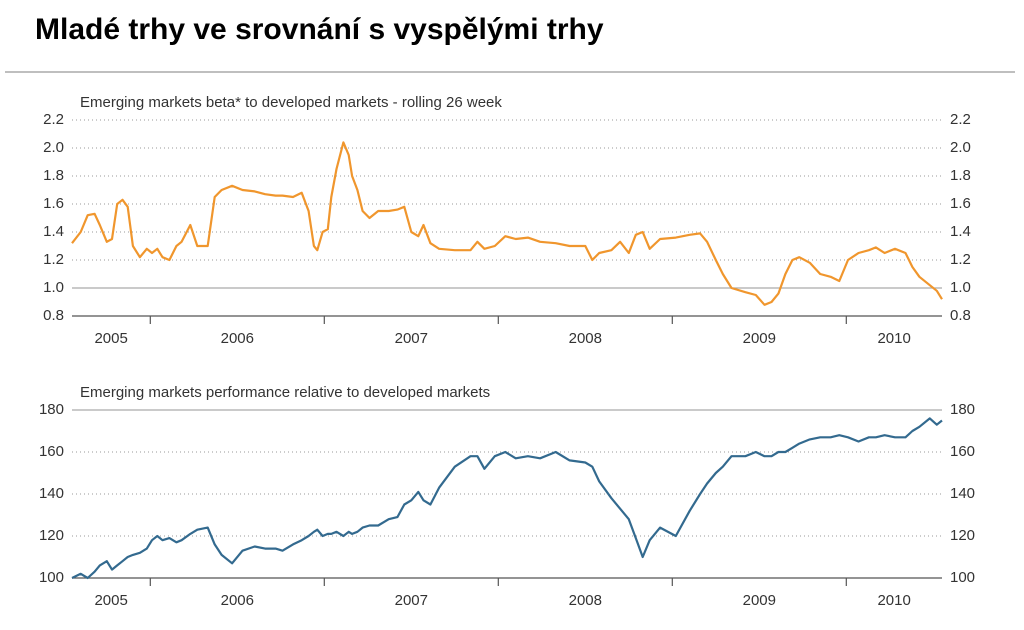 The image size is (1024, 630). I want to click on y-tick-label: 180, so click(51, 409).